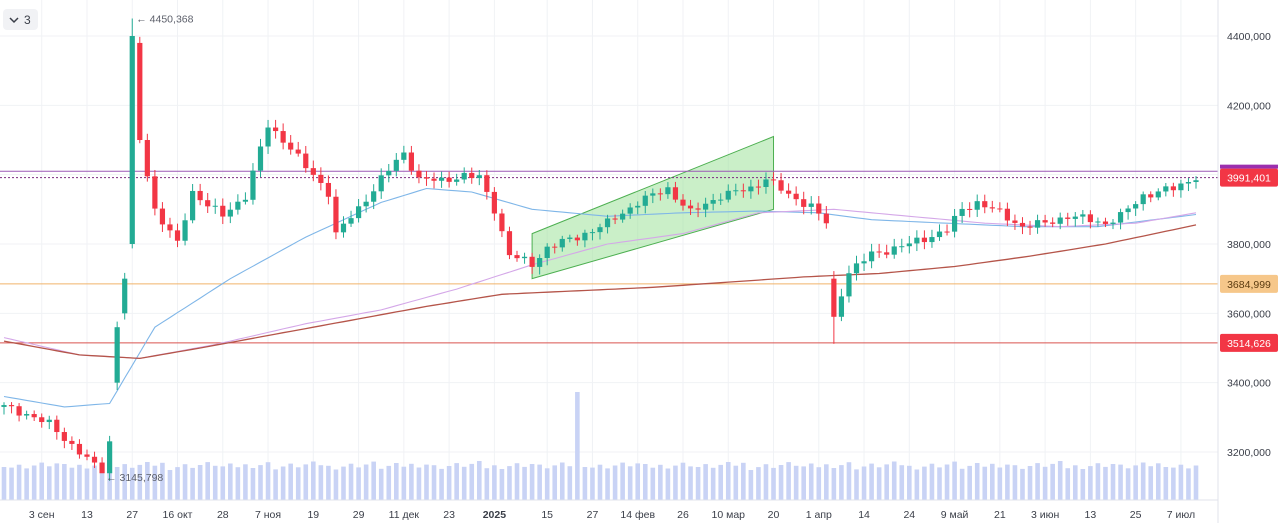 The width and height of the screenshot is (1280, 523). I want to click on time-tick-label: 24, so click(909, 515).